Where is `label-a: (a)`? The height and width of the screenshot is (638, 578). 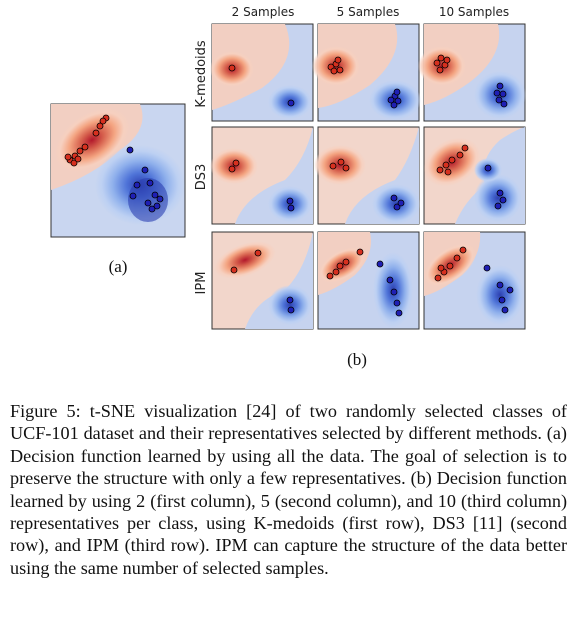 label-a: (a) is located at coordinates (118, 266).